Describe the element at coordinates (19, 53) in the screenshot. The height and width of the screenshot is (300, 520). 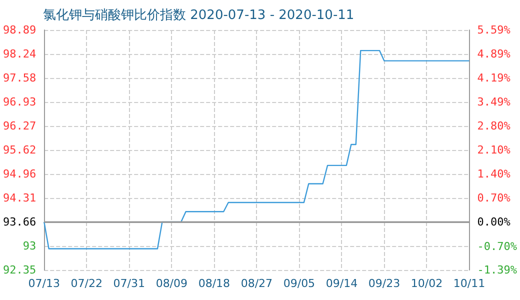
I see `y-tick-label: 98.24` at that location.